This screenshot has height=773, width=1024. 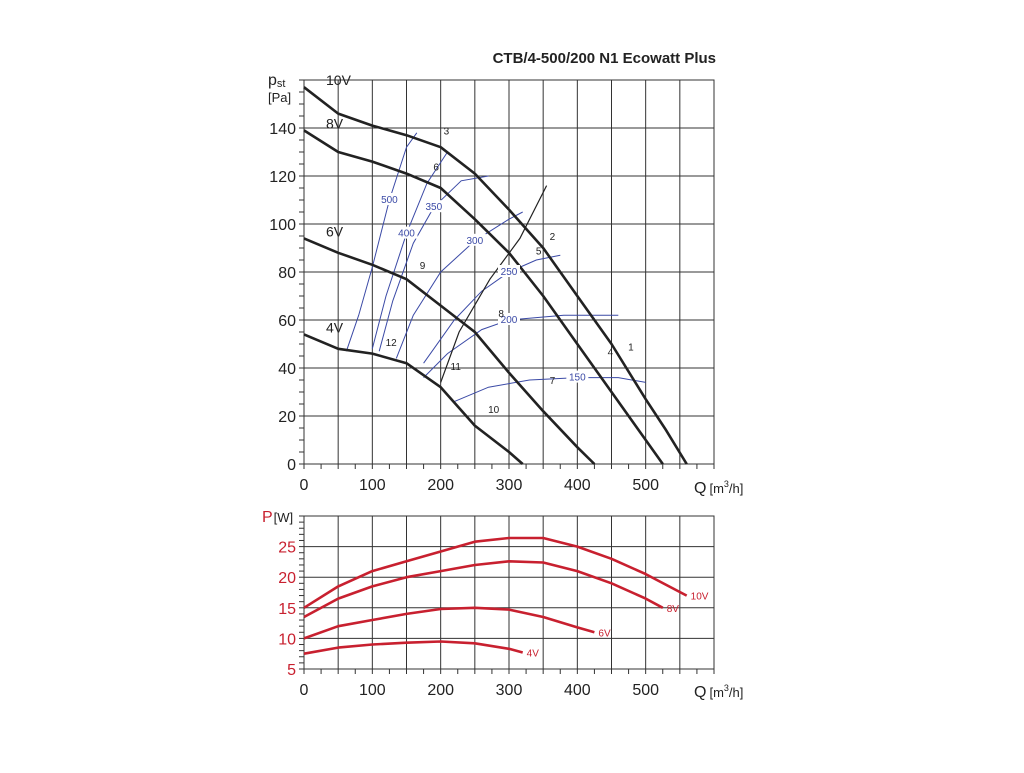 I want to click on operating-point-label: 2, so click(x=553, y=237).